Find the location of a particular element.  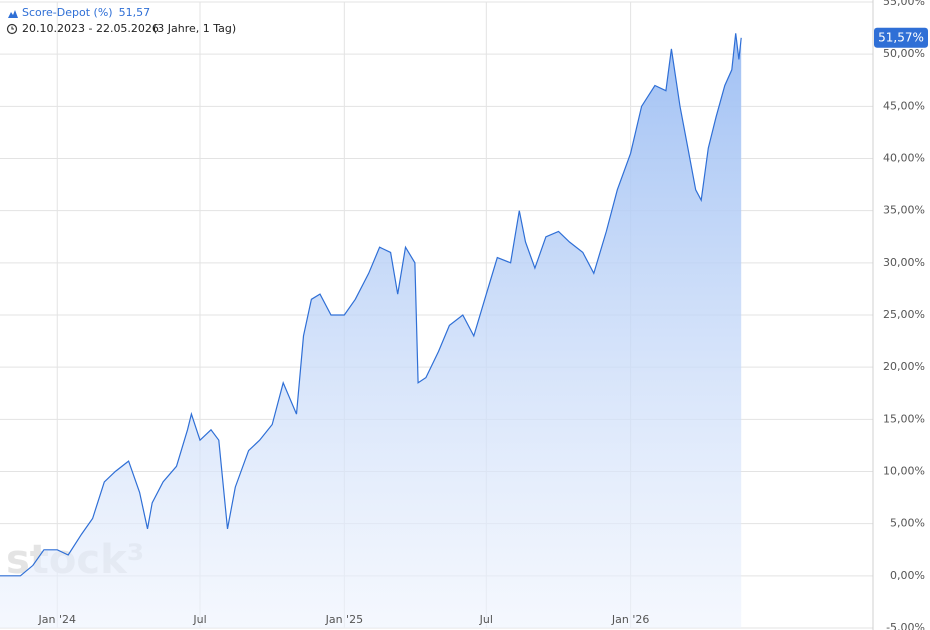

clock-hand is located at coordinates (12, 28).